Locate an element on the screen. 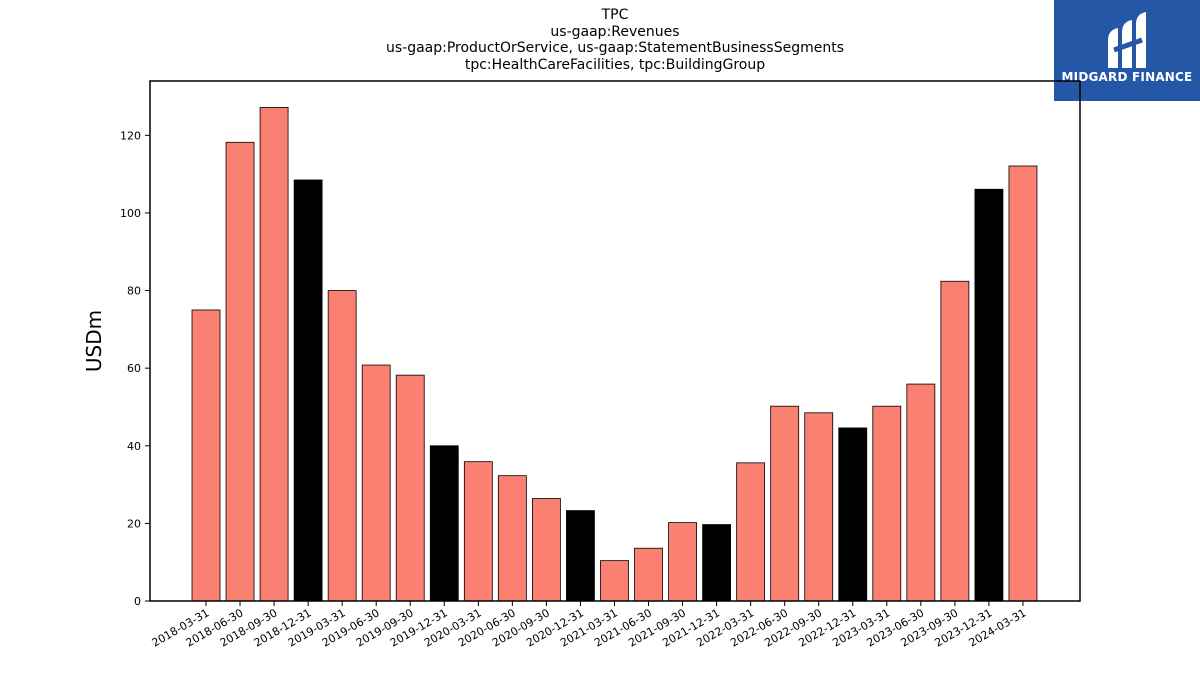  title-line-concept: us-gaap:Revenues is located at coordinates (615, 31).